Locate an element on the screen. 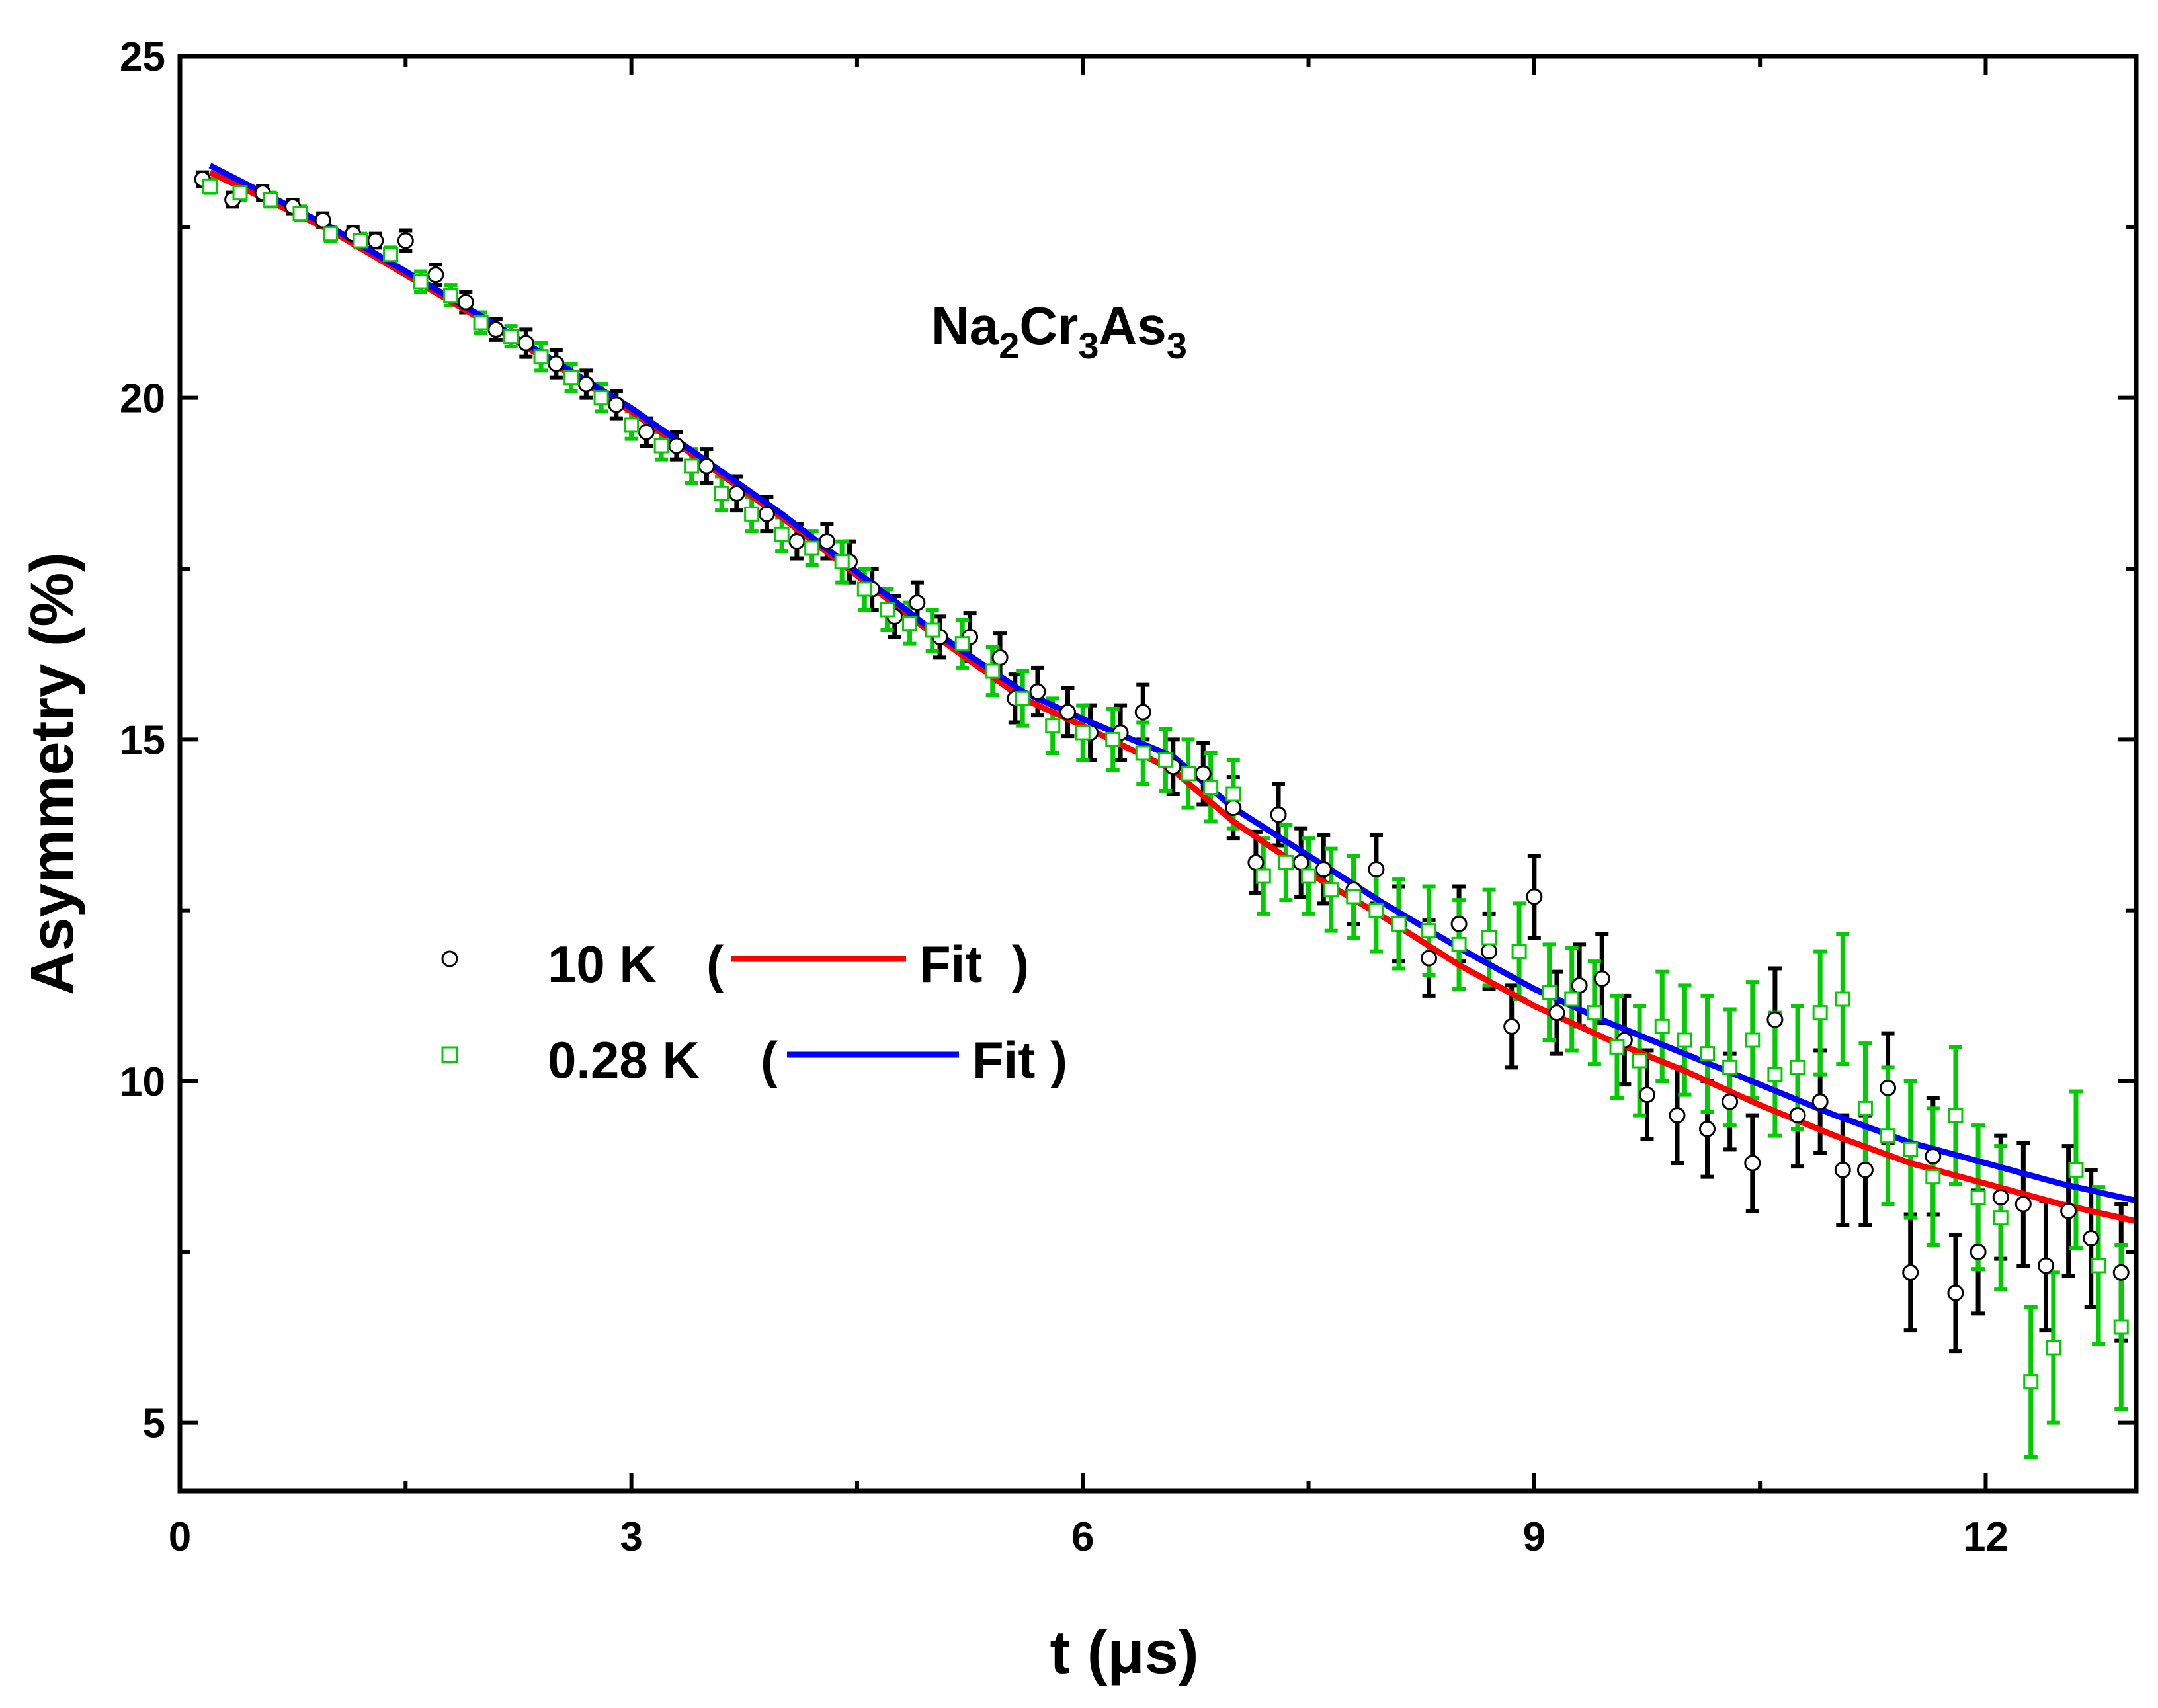 Image resolution: width=2158 pixels, height=1708 pixels. x-tick-label: 3 is located at coordinates (631, 1537).